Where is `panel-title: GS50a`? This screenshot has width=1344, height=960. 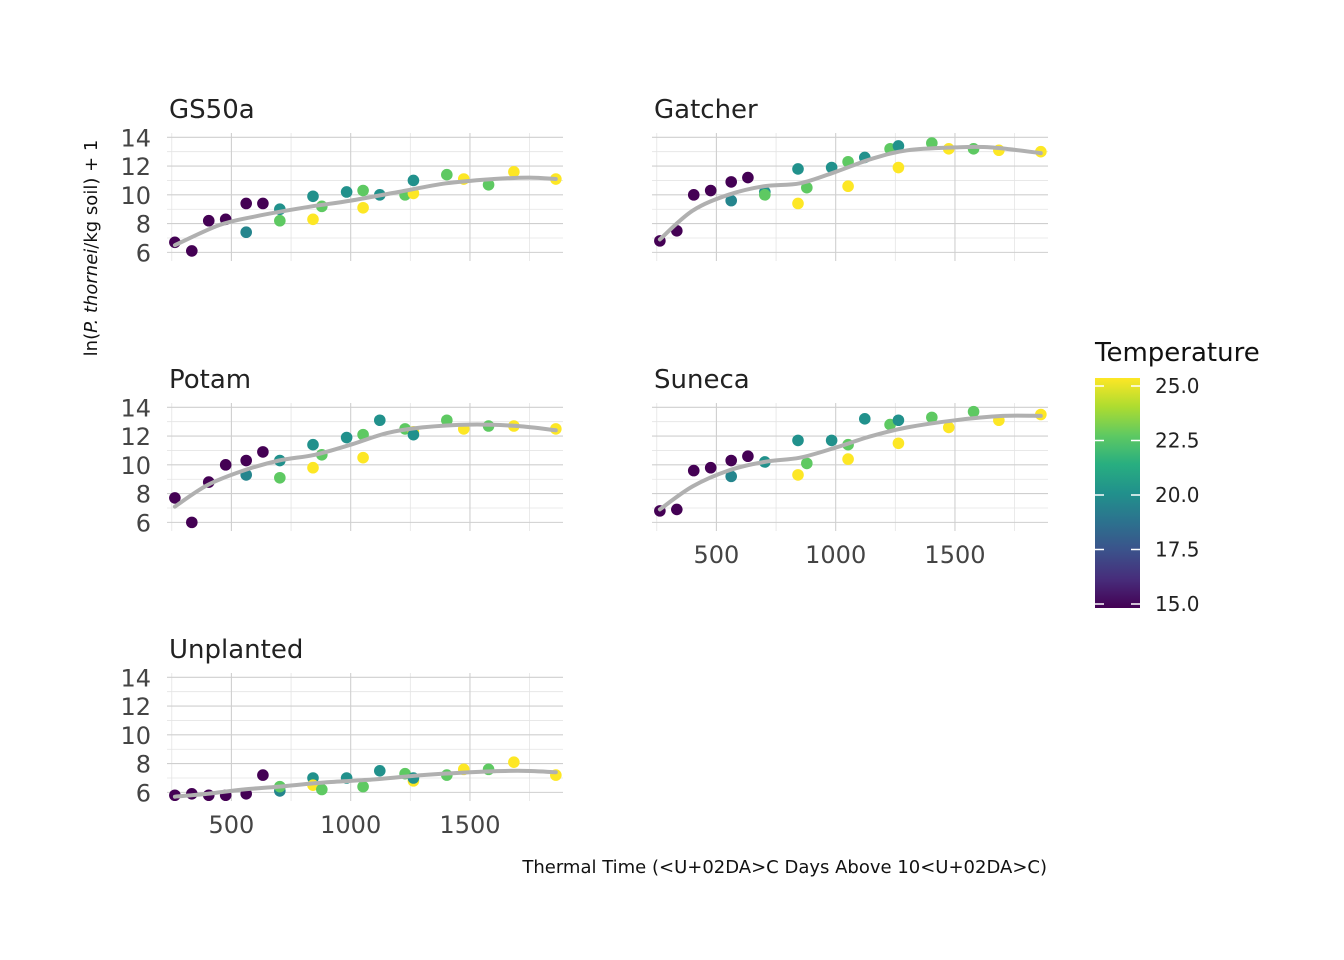 panel-title: GS50a is located at coordinates (212, 110).